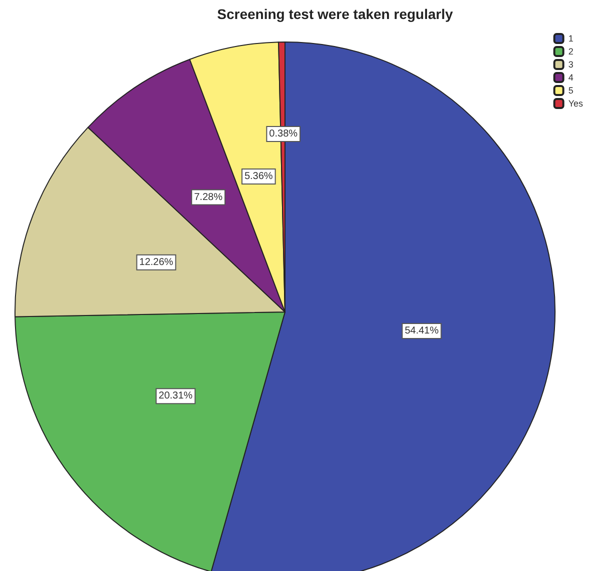 This screenshot has height=571, width=592. Describe the element at coordinates (576, 103) in the screenshot. I see `legend-label: Yes` at that location.